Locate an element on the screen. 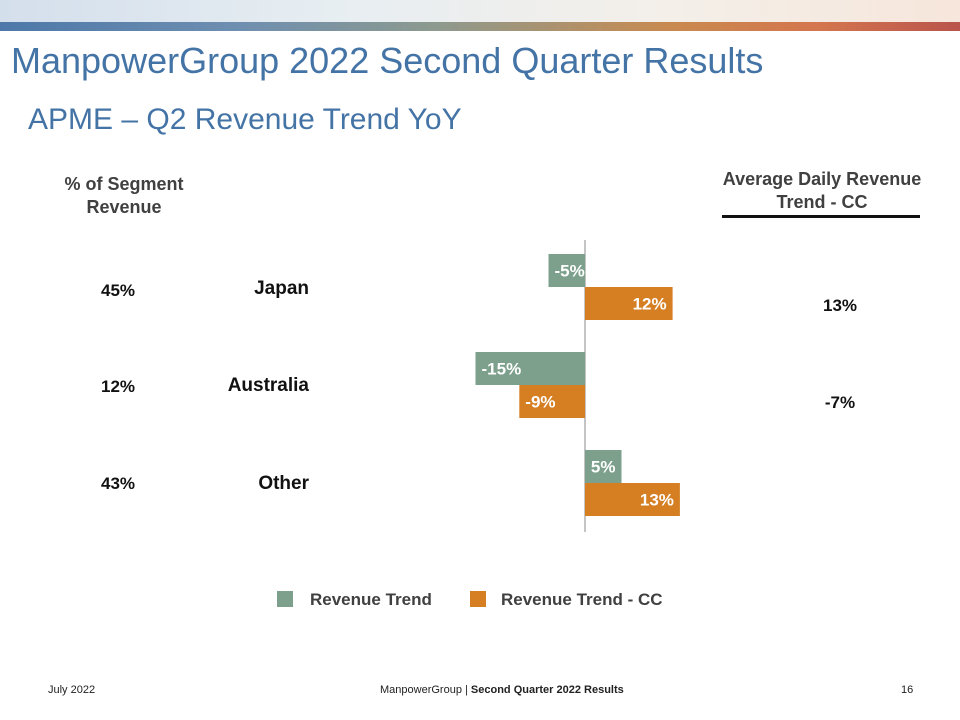  bar-label-revenue-trend-cc-japan: 12% is located at coordinates (650, 304).